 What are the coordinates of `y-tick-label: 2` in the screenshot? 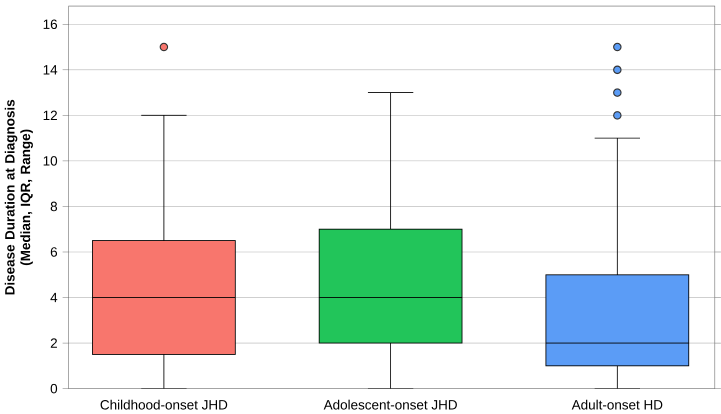 It's located at (53, 343).